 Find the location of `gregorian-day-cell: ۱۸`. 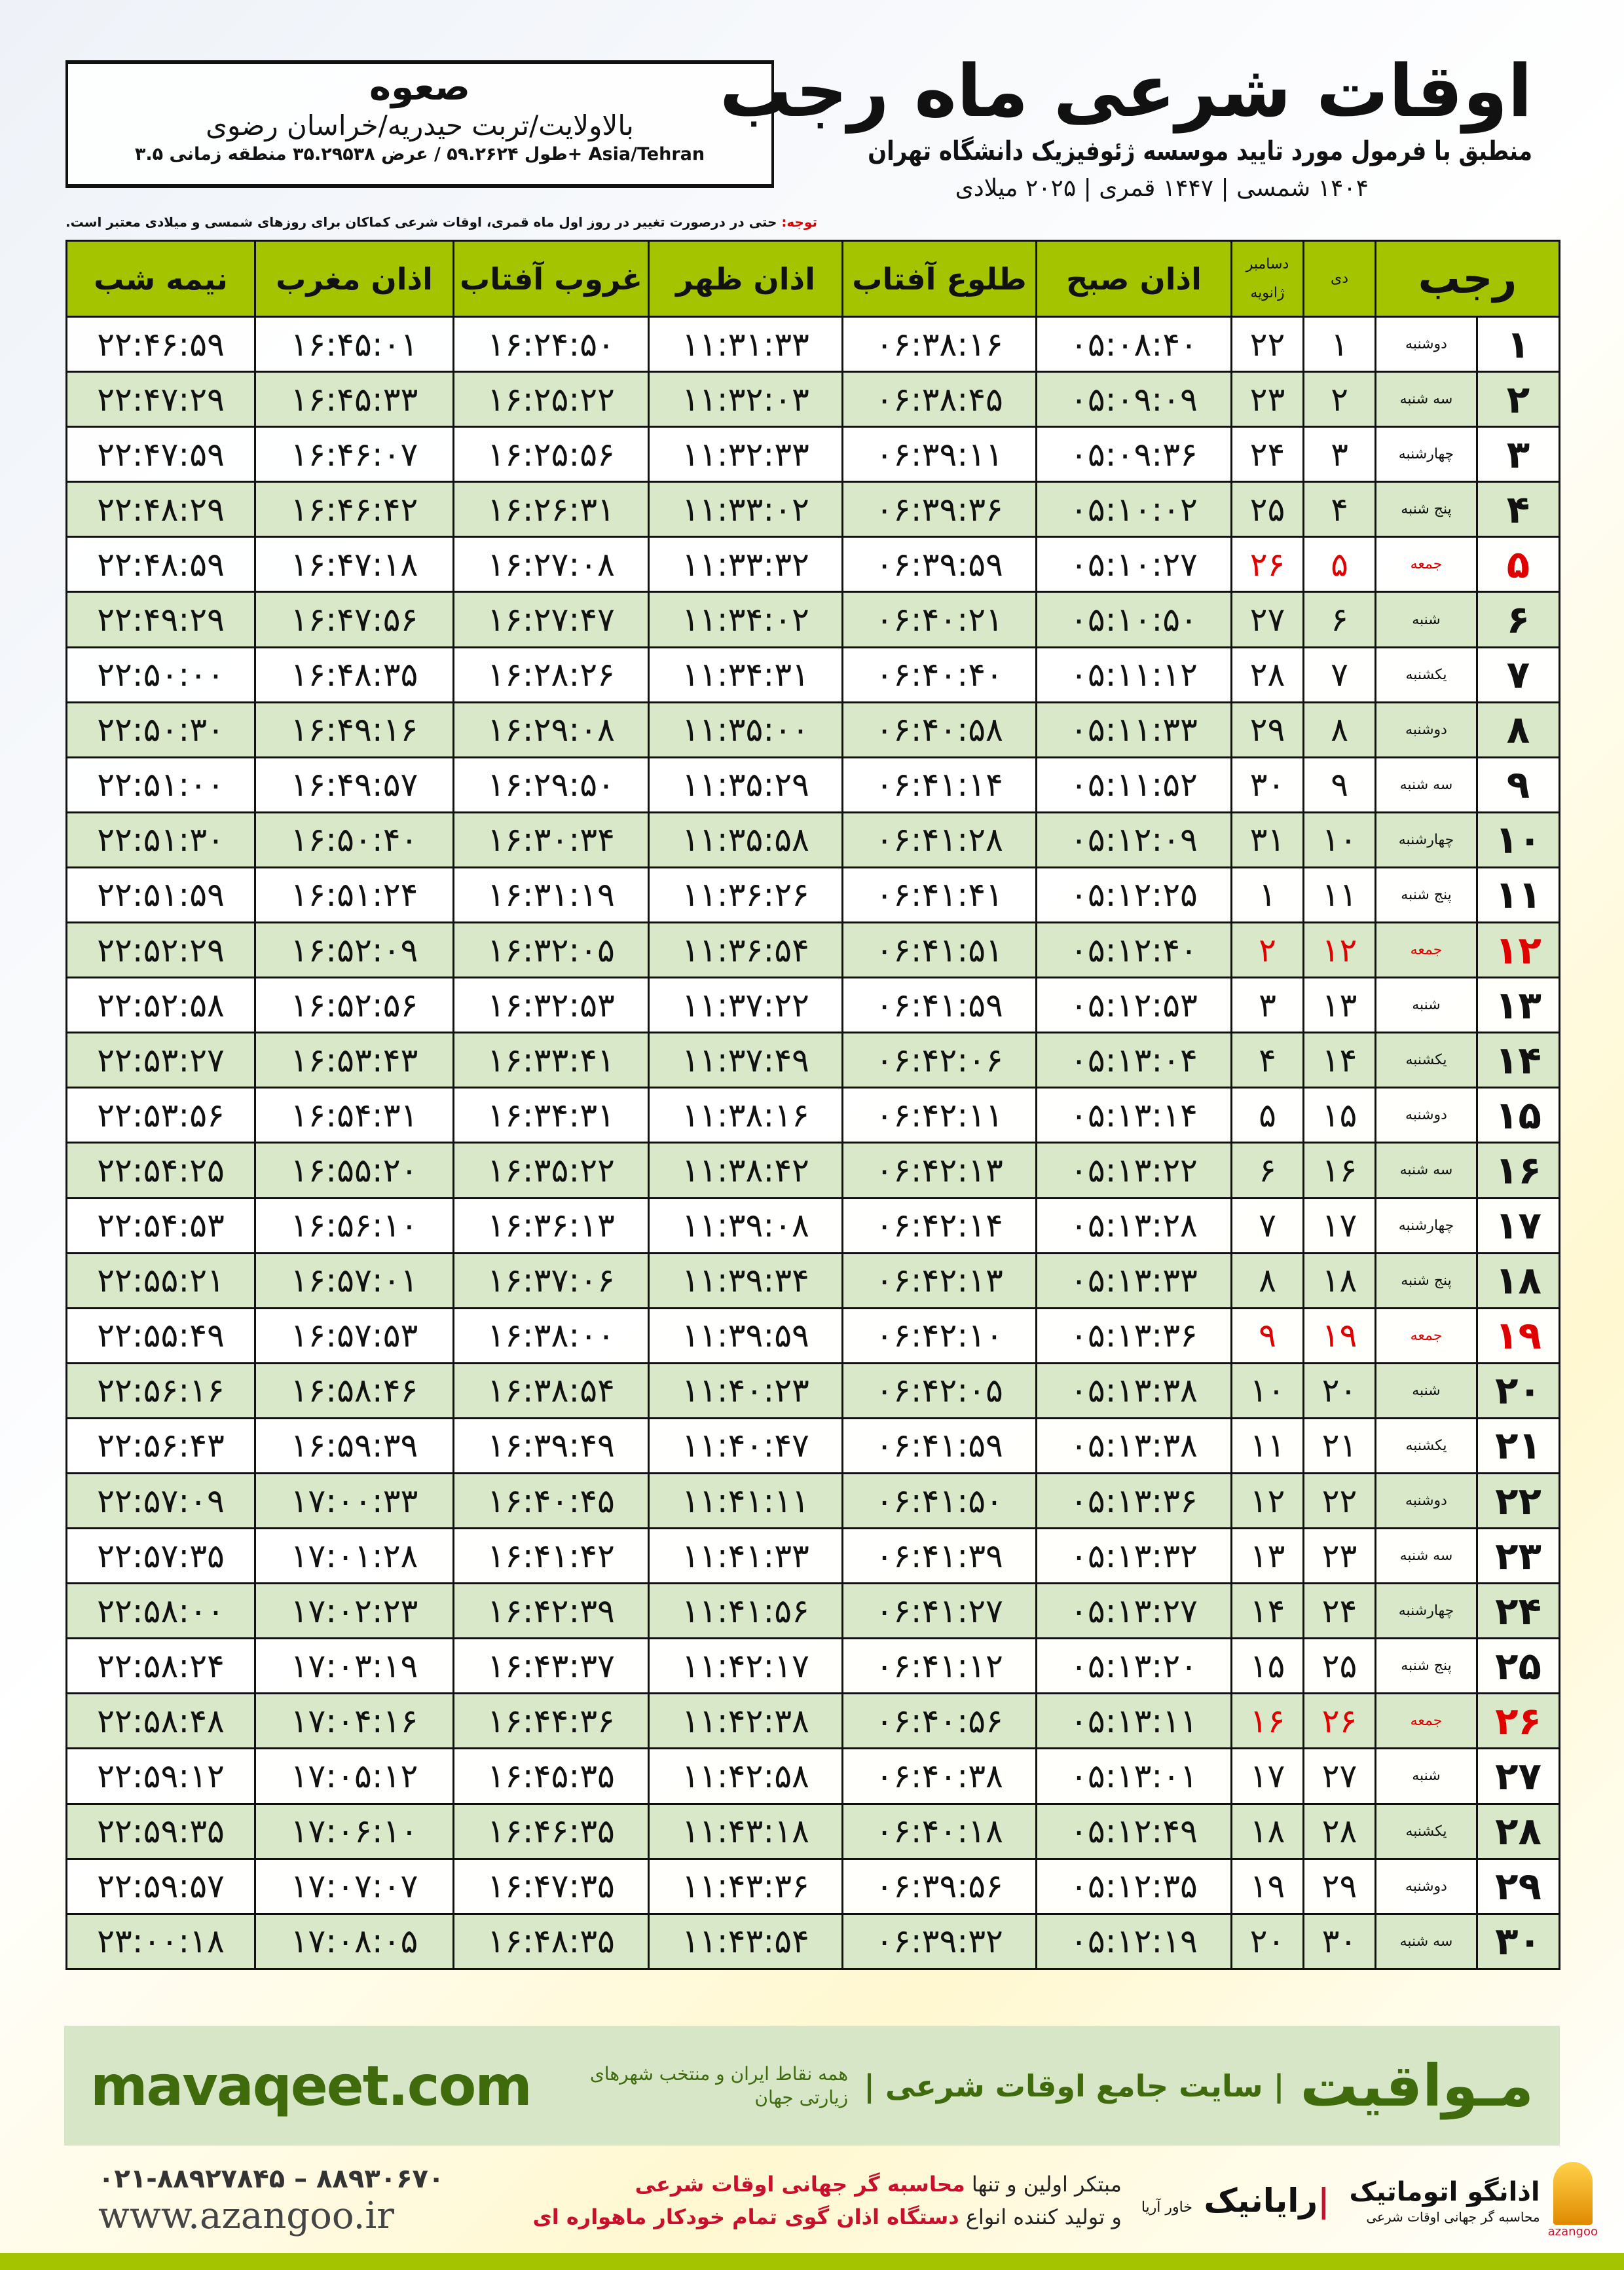

gregorian-day-cell: ۱۸ is located at coordinates (1267, 1831).